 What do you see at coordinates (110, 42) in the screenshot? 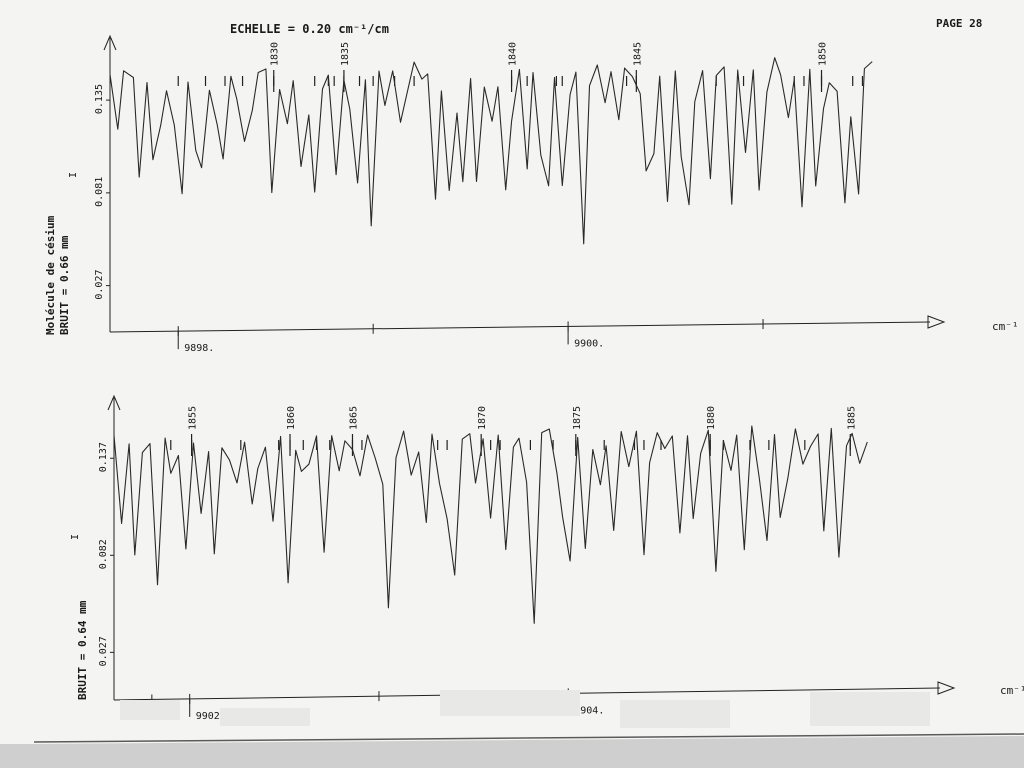
I see `y-axis-arrow-top` at bounding box center [110, 42].